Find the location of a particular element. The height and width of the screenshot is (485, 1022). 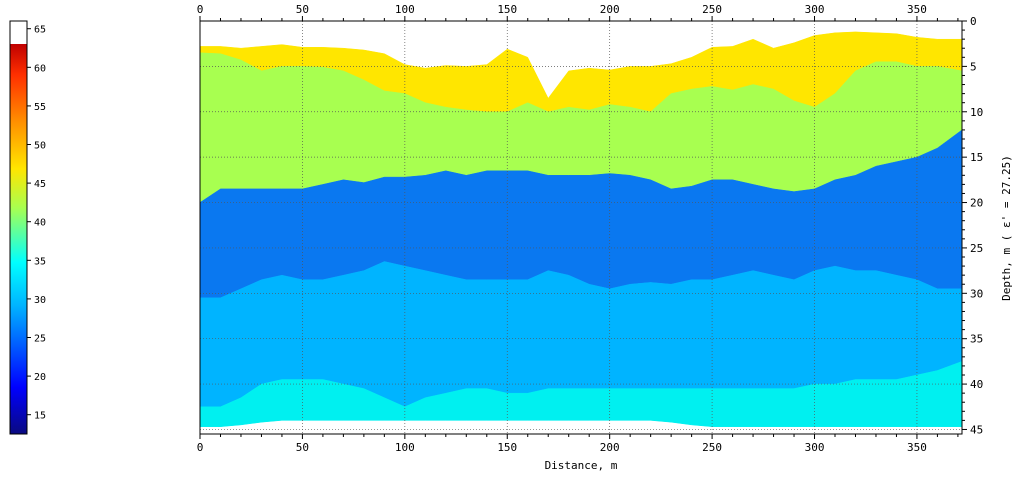

colorbar-tick-label-50: 50 is located at coordinates (40, 146).